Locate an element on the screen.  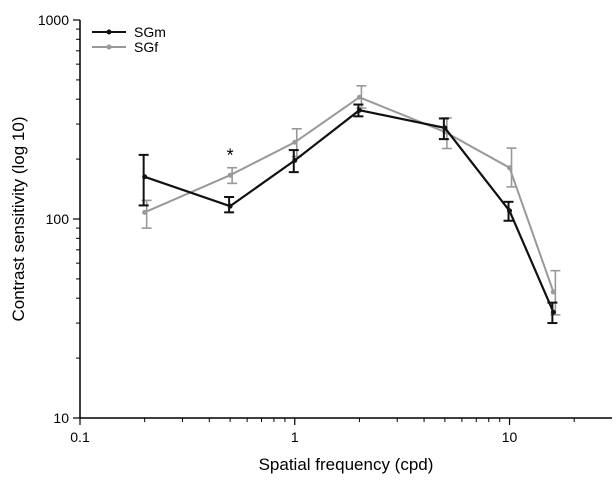
annotations: * is located at coordinates (230, 156).